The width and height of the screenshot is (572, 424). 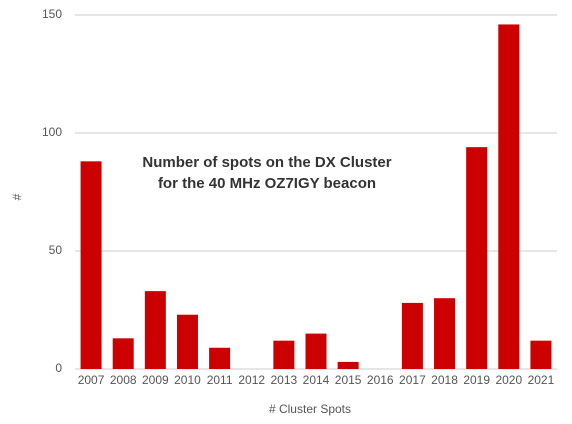 What do you see at coordinates (52, 132) in the screenshot?
I see `y-tick-label: 100` at bounding box center [52, 132].